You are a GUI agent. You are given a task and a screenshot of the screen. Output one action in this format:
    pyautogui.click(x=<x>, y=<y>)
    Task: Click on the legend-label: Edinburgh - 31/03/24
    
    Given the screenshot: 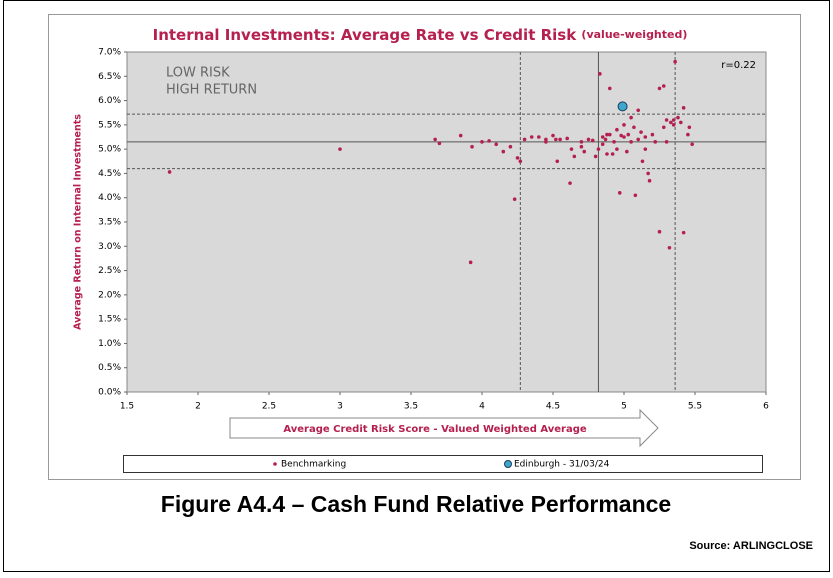 What is the action you would take?
    pyautogui.click(x=562, y=465)
    